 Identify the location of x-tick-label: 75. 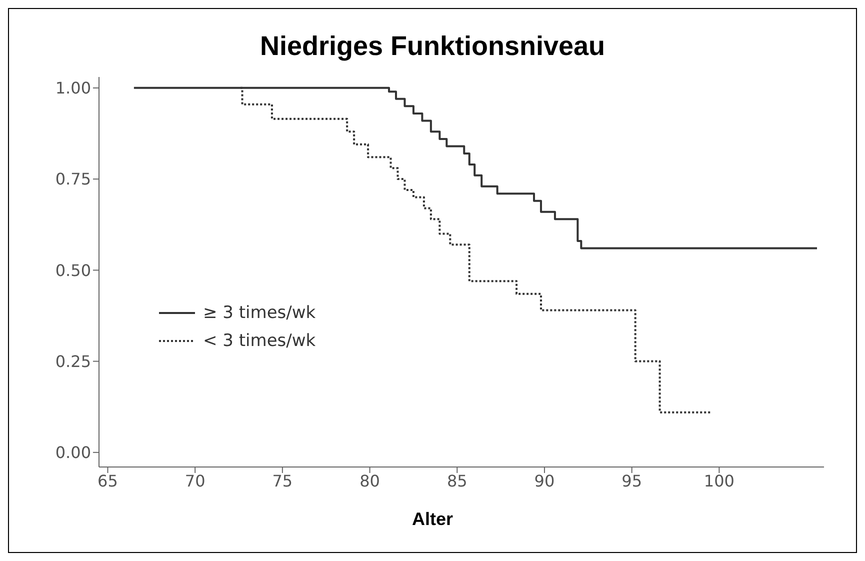
(282, 480).